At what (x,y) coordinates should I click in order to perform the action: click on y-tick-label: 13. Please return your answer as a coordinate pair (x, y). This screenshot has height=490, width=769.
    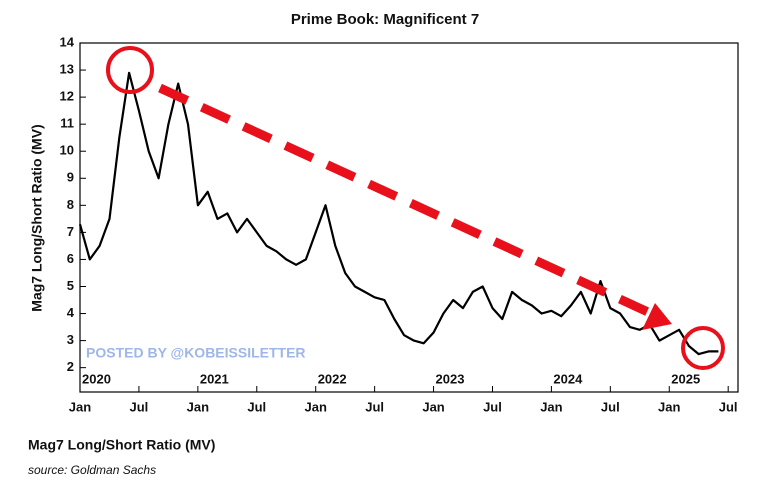
    Looking at the image, I should click on (67, 68).